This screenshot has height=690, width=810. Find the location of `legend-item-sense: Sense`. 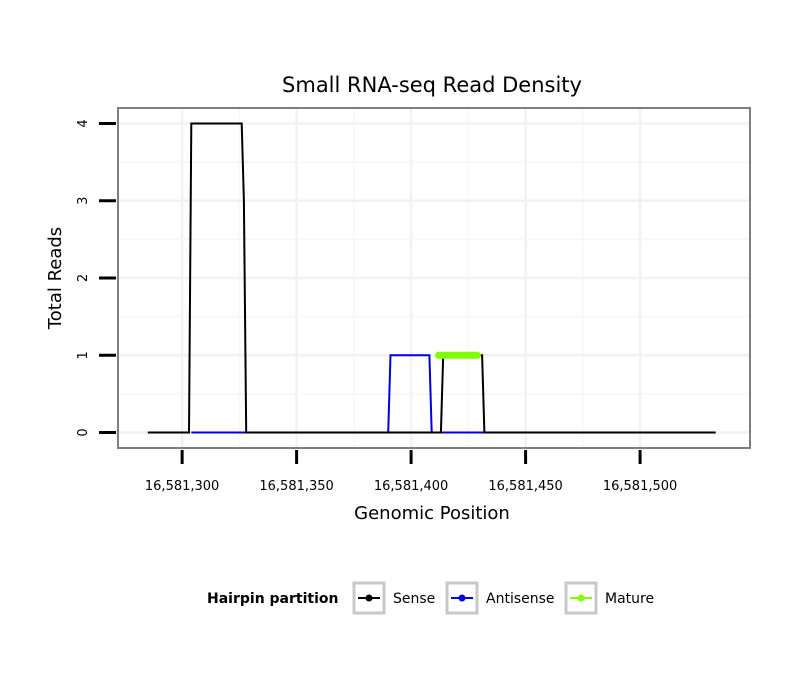

legend-item-sense: Sense is located at coordinates (393, 598).